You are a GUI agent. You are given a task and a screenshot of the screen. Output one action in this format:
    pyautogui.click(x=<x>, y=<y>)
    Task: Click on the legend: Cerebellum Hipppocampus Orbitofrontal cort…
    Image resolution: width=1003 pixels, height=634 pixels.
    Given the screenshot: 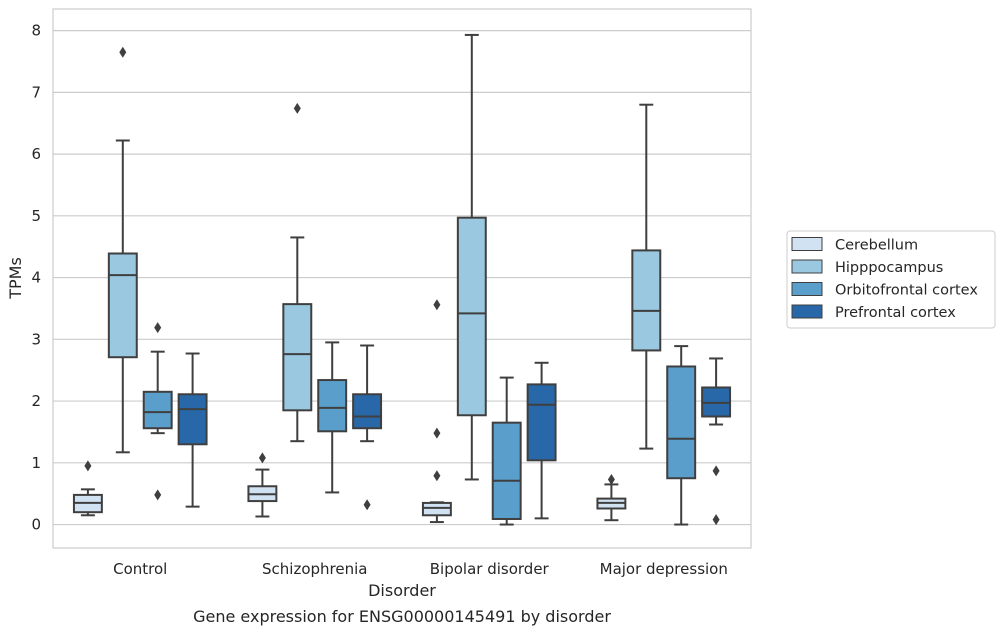 What is the action you would take?
    pyautogui.click(x=891, y=279)
    